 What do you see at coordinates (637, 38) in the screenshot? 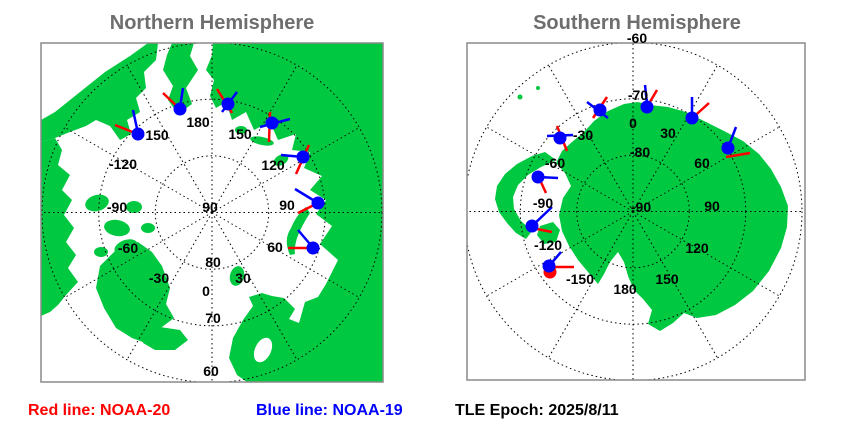
I see `lat-label: -60` at bounding box center [637, 38].